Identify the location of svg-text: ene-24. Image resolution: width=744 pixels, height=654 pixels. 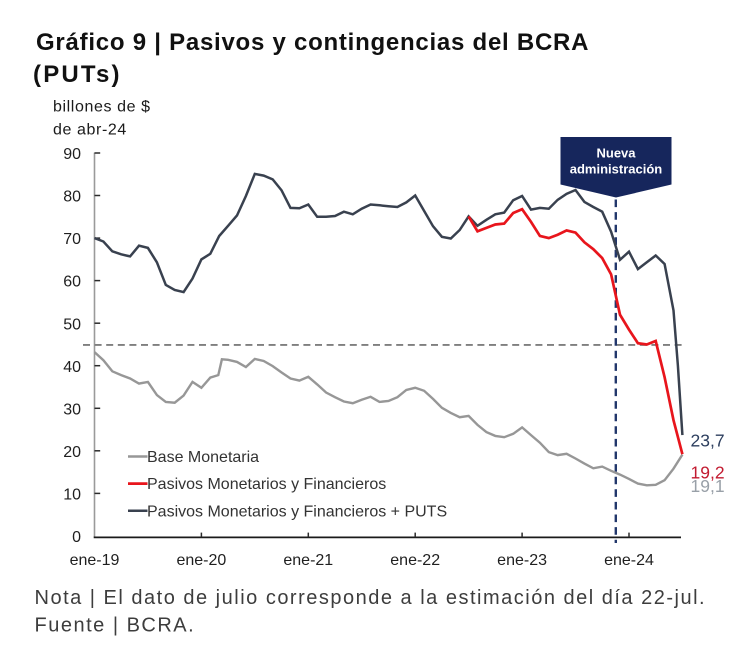
(629, 560).